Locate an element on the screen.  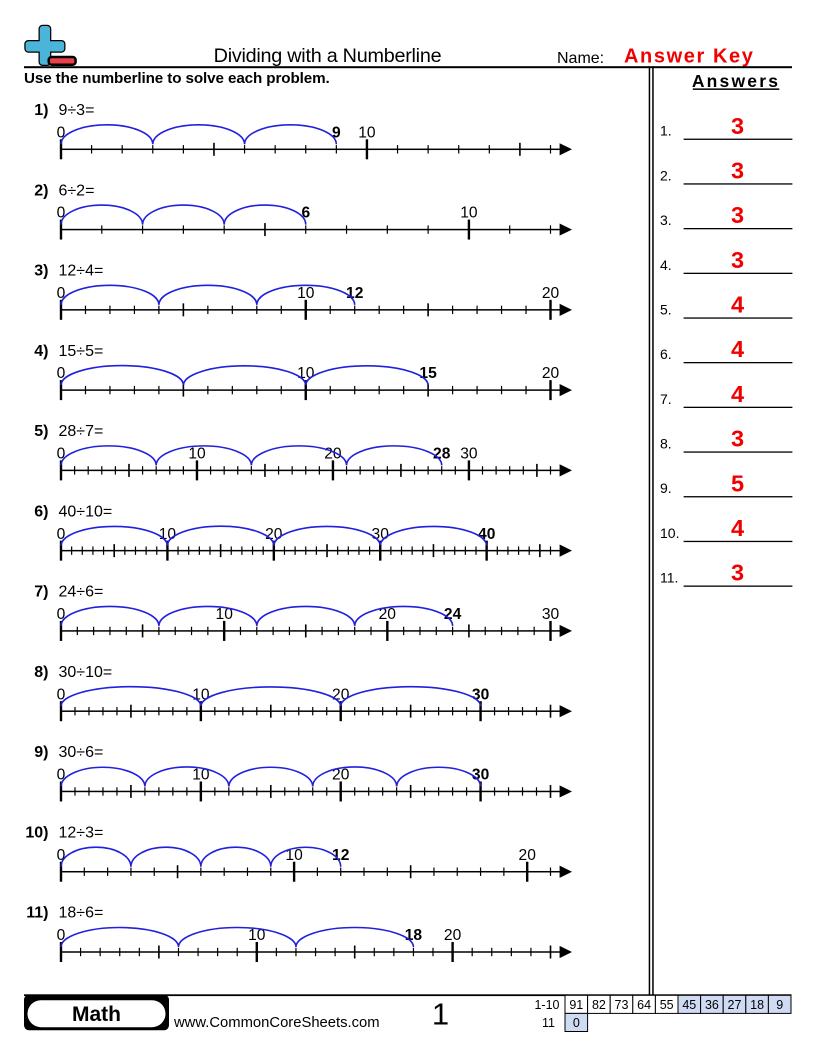
svg-text: 4) is located at coordinates (41, 351).